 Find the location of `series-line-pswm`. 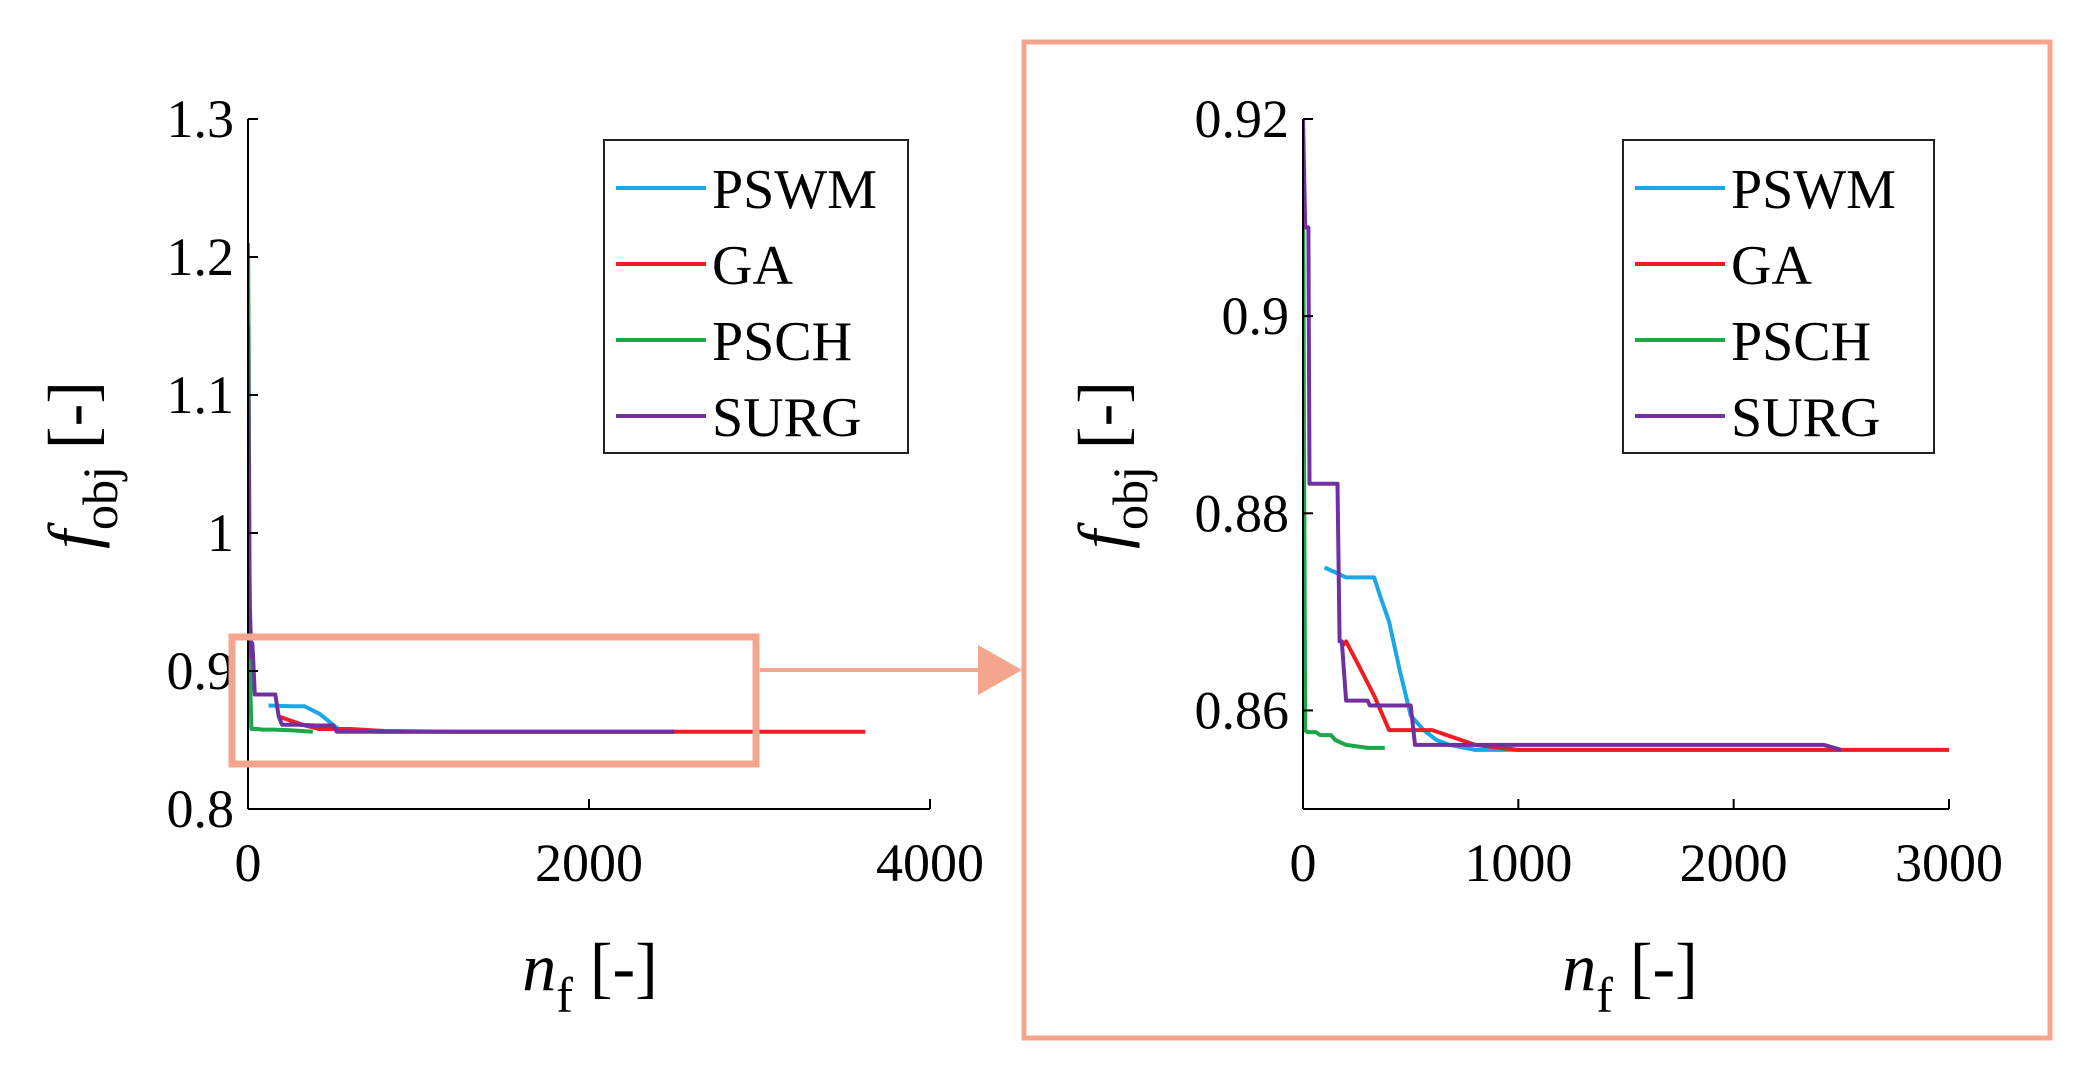

series-line-pswm is located at coordinates (1582, 658).